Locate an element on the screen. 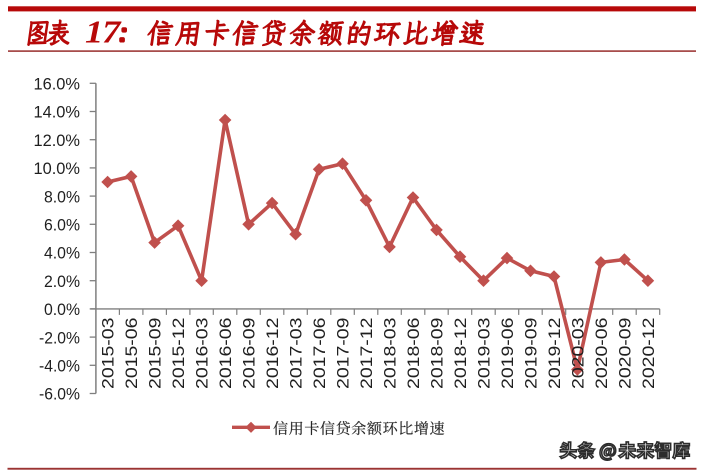 Image resolution: width=703 pixels, height=473 pixels. svg-text: 2015-06 is located at coordinates (131, 353).